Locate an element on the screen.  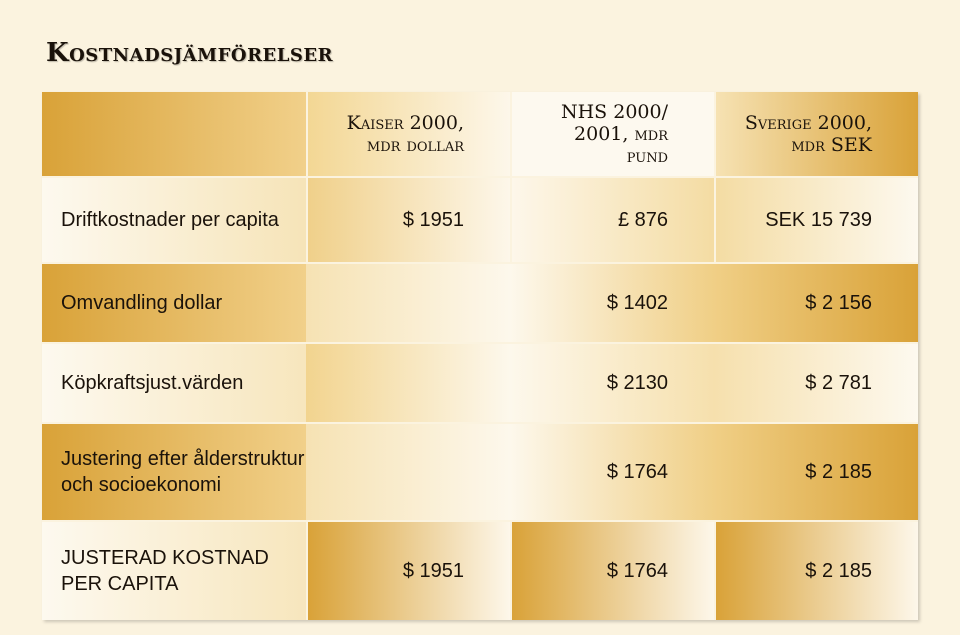
row-label: JUSTERAD KOSTNAD PER CAPITA is located at coordinates (174, 571).